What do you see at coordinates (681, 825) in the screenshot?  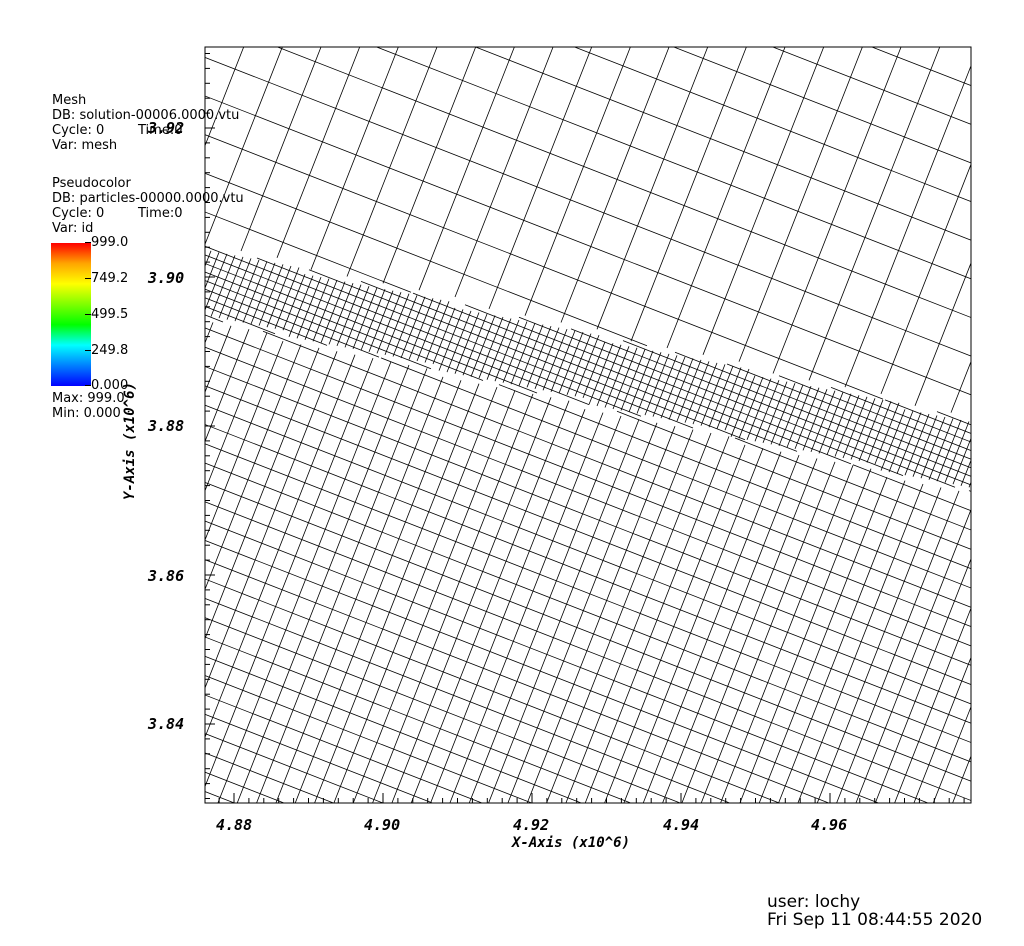 I see `x-tick-label: 4.94` at bounding box center [681, 825].